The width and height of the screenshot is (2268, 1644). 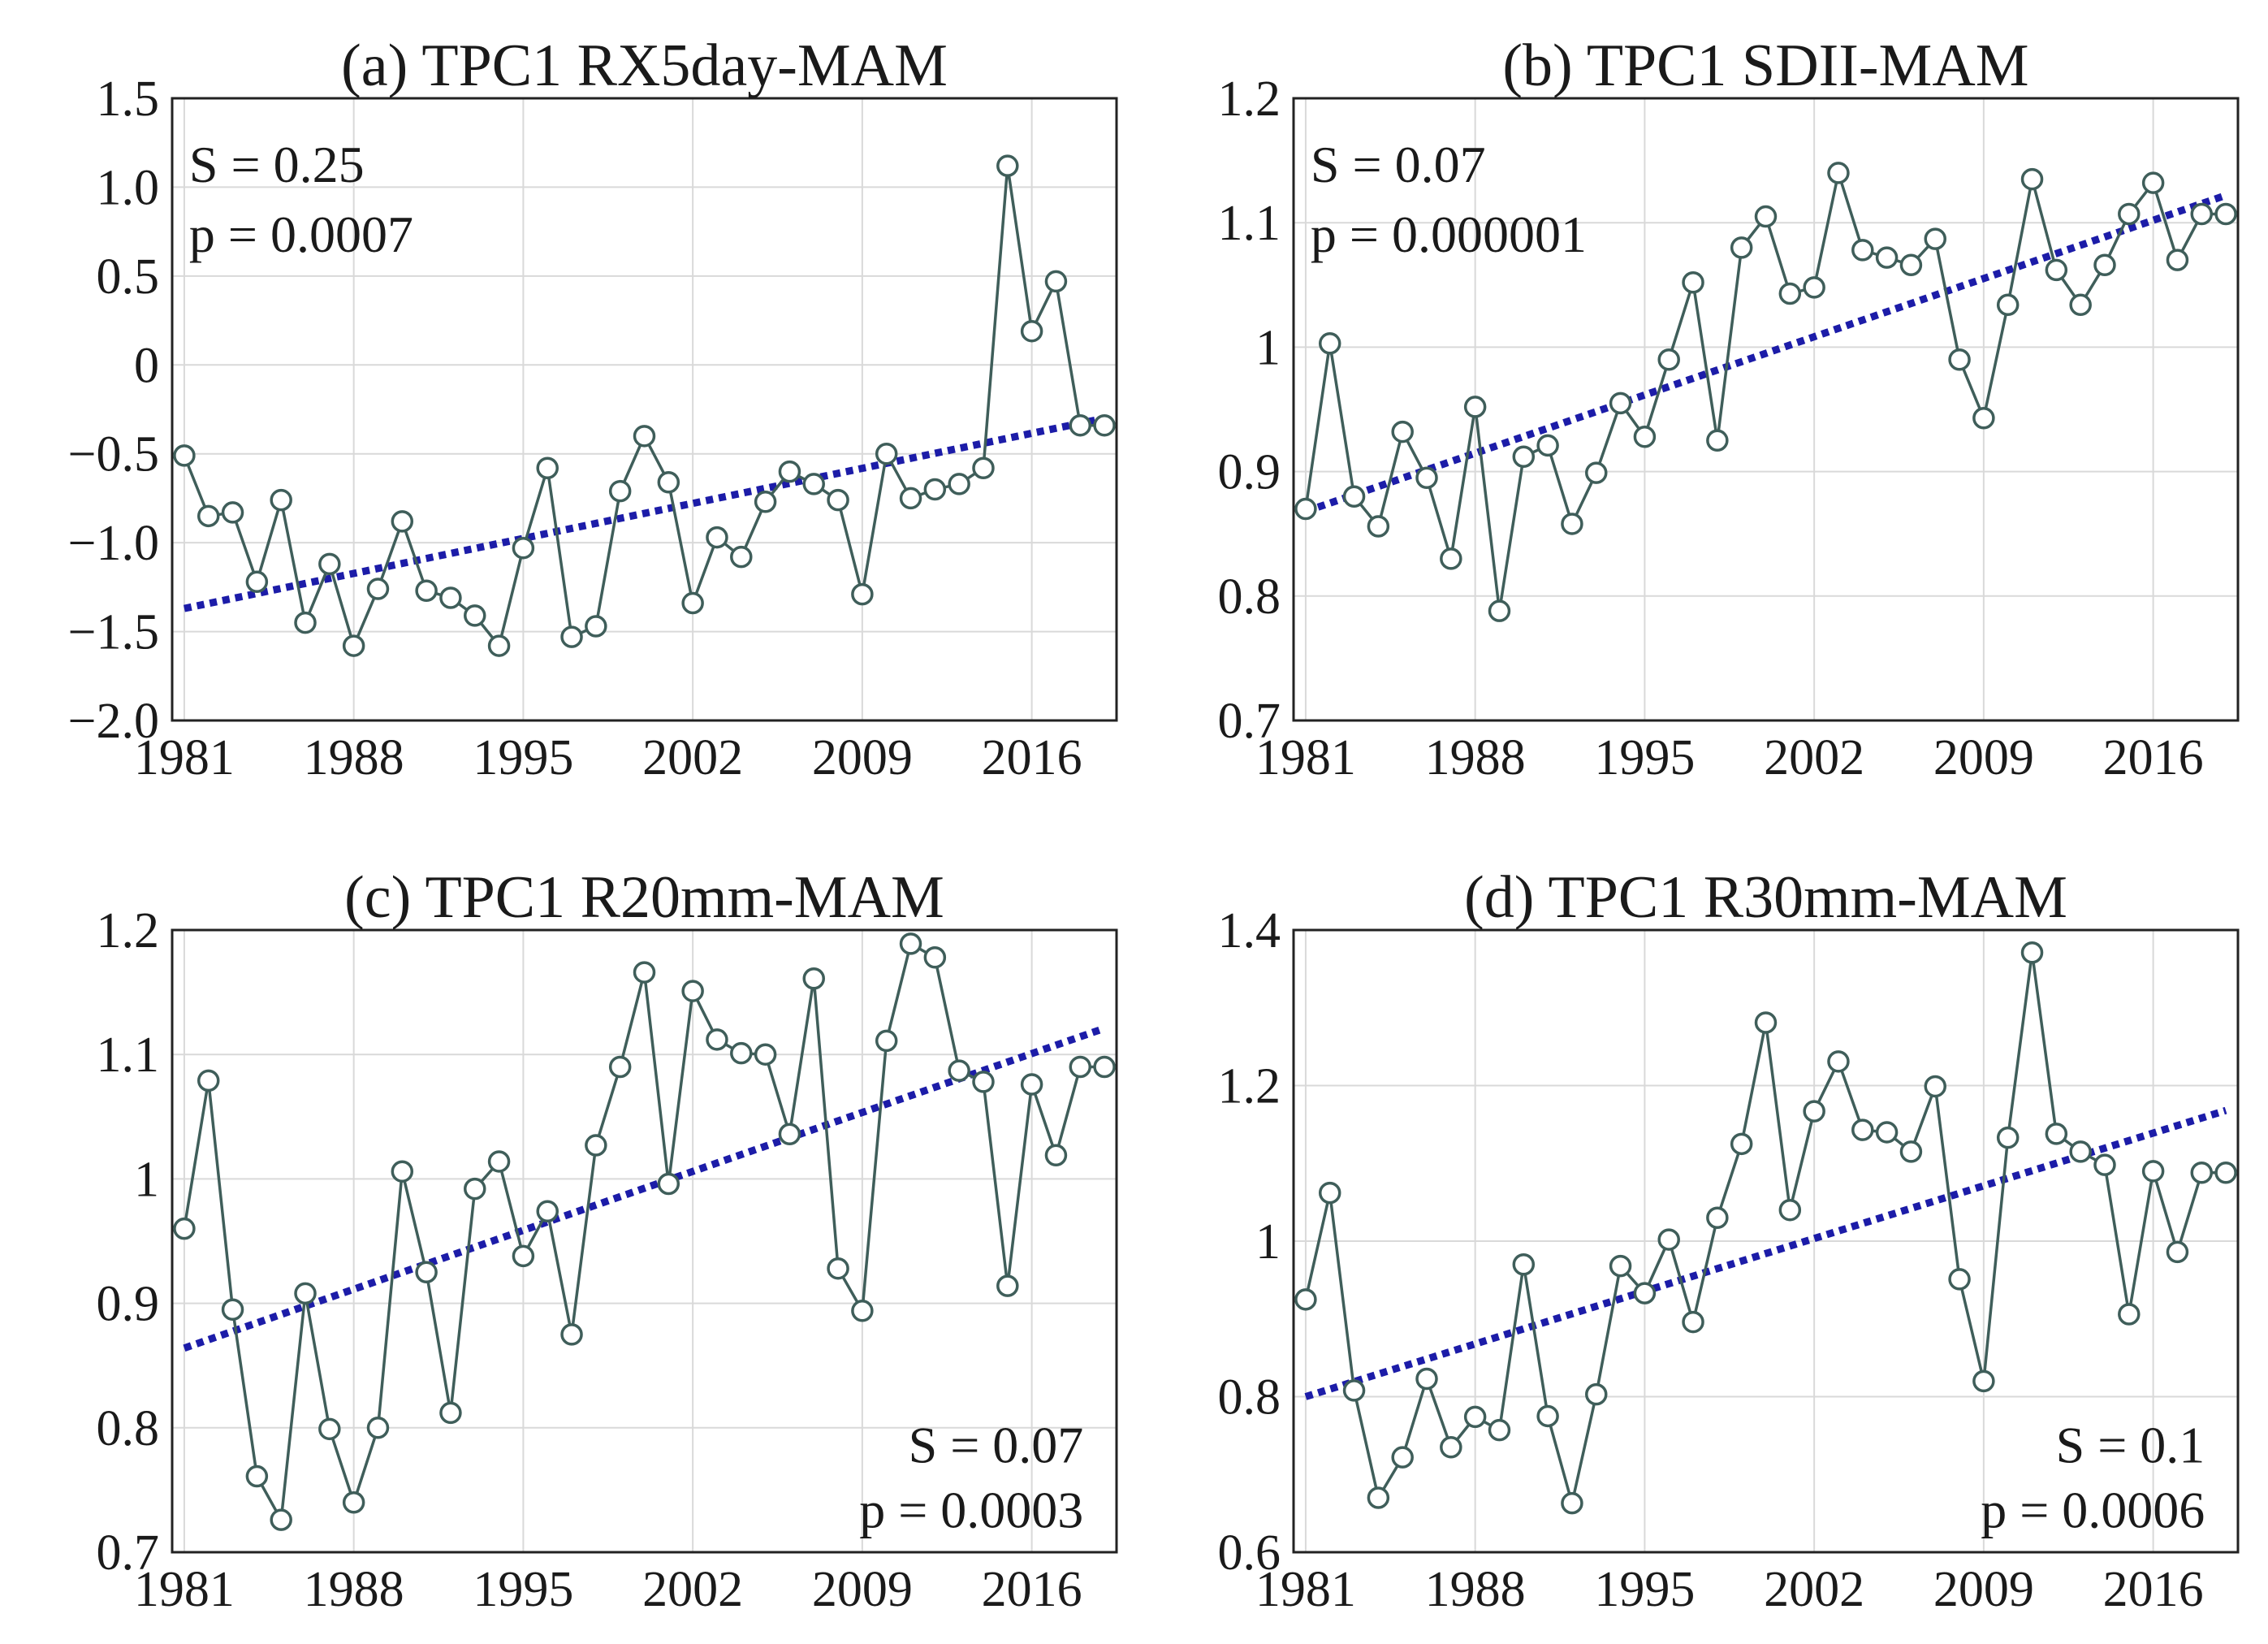 What do you see at coordinates (1249, 99) in the screenshot?
I see `panel-b-ytick-label: 1.2` at bounding box center [1249, 99].